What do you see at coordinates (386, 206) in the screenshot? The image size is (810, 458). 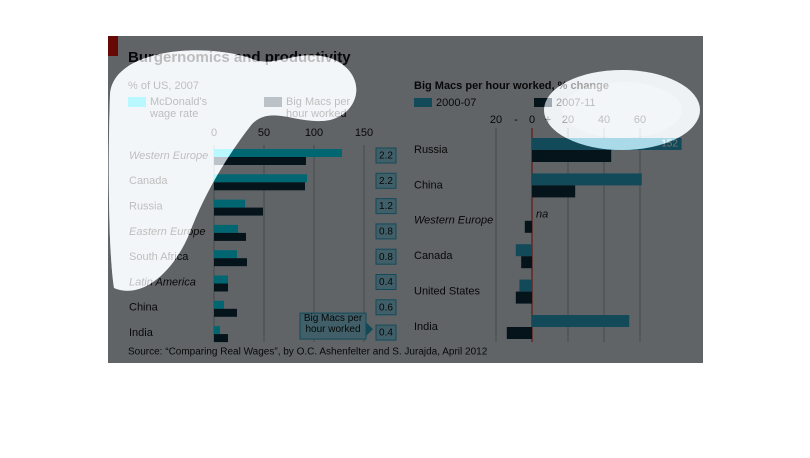 I see `column-value: 1.2` at bounding box center [386, 206].